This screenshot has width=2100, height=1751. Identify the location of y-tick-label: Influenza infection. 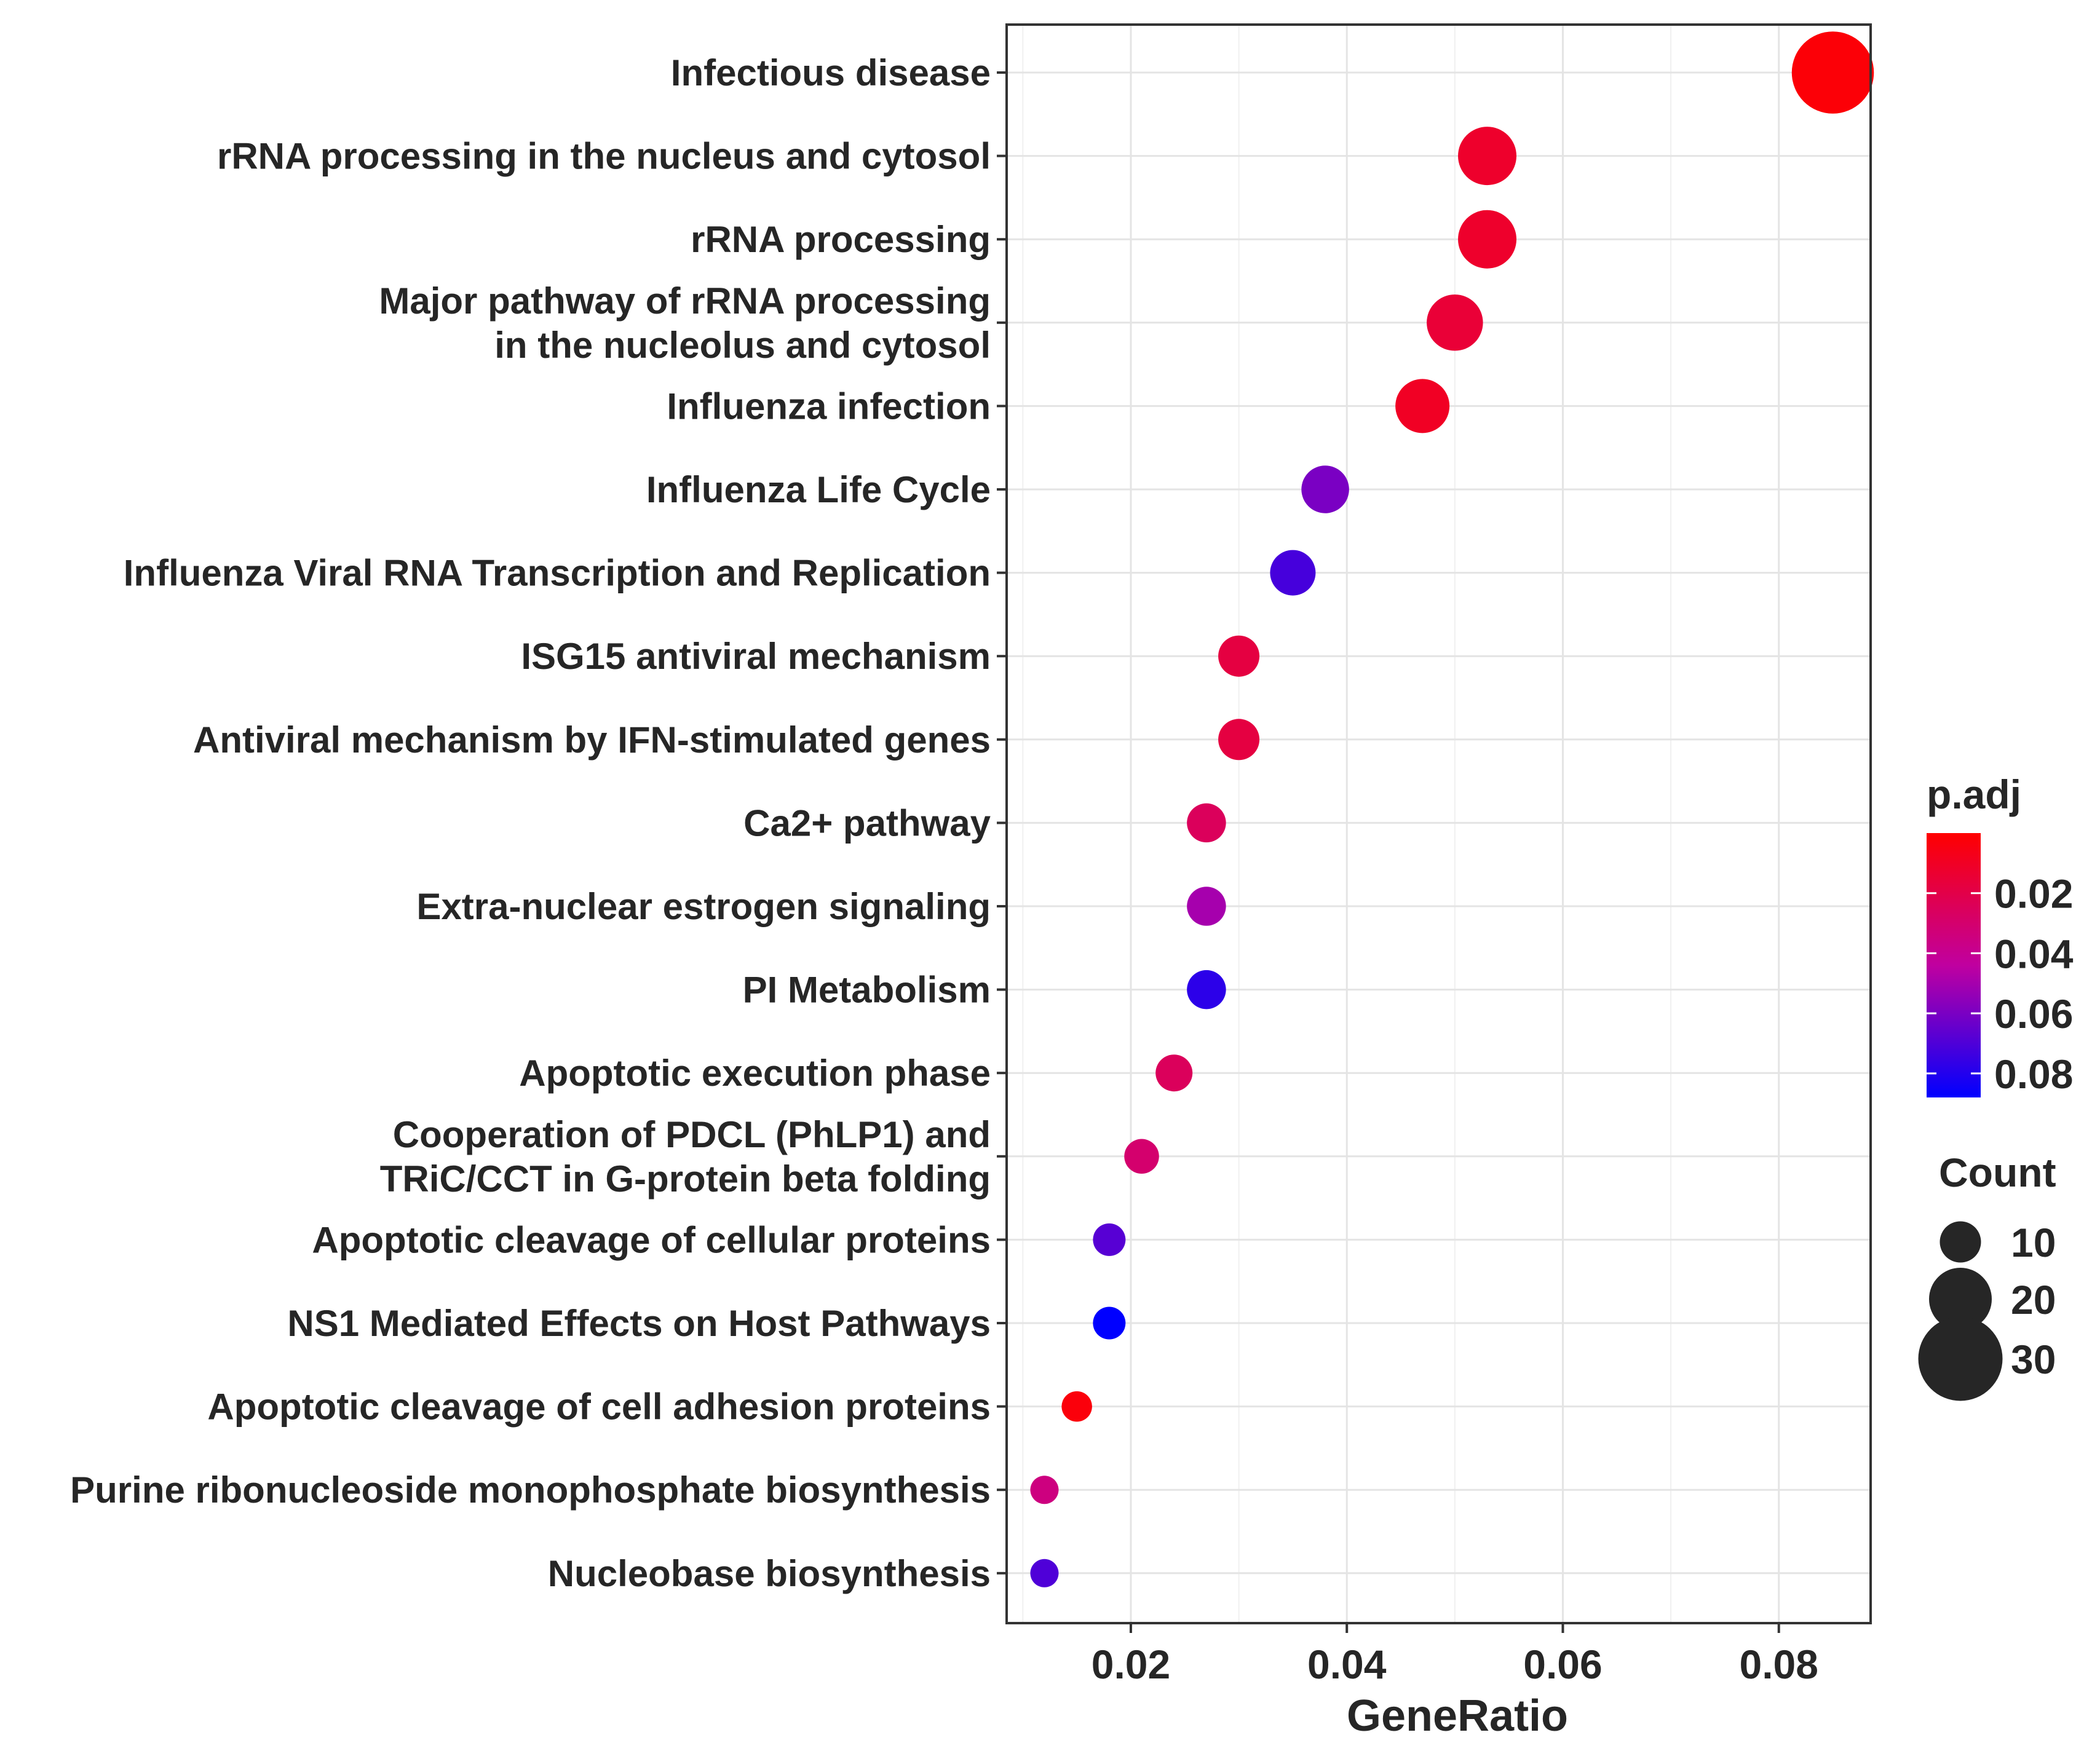
(829, 406).